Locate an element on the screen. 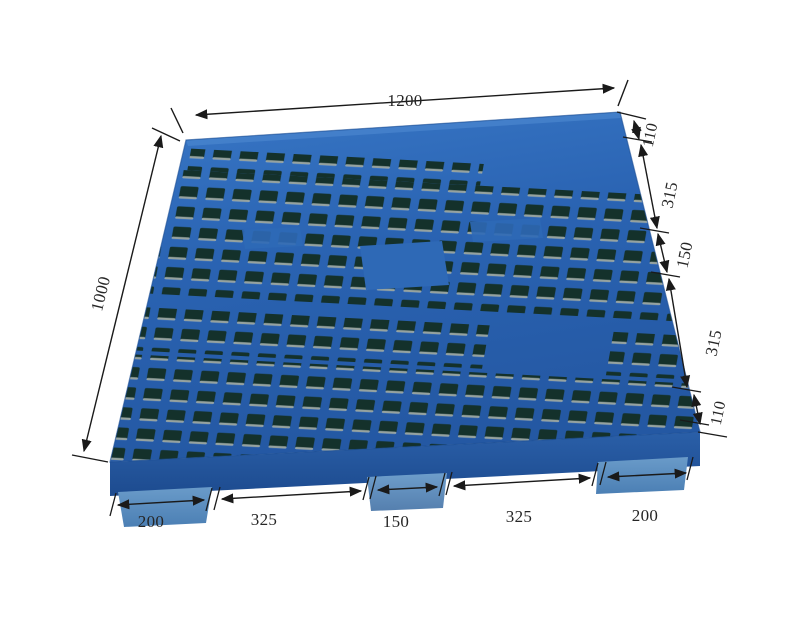 This screenshot has height=643, width=800. dimension-bottom-200-right-label: 200 is located at coordinates (645, 515).